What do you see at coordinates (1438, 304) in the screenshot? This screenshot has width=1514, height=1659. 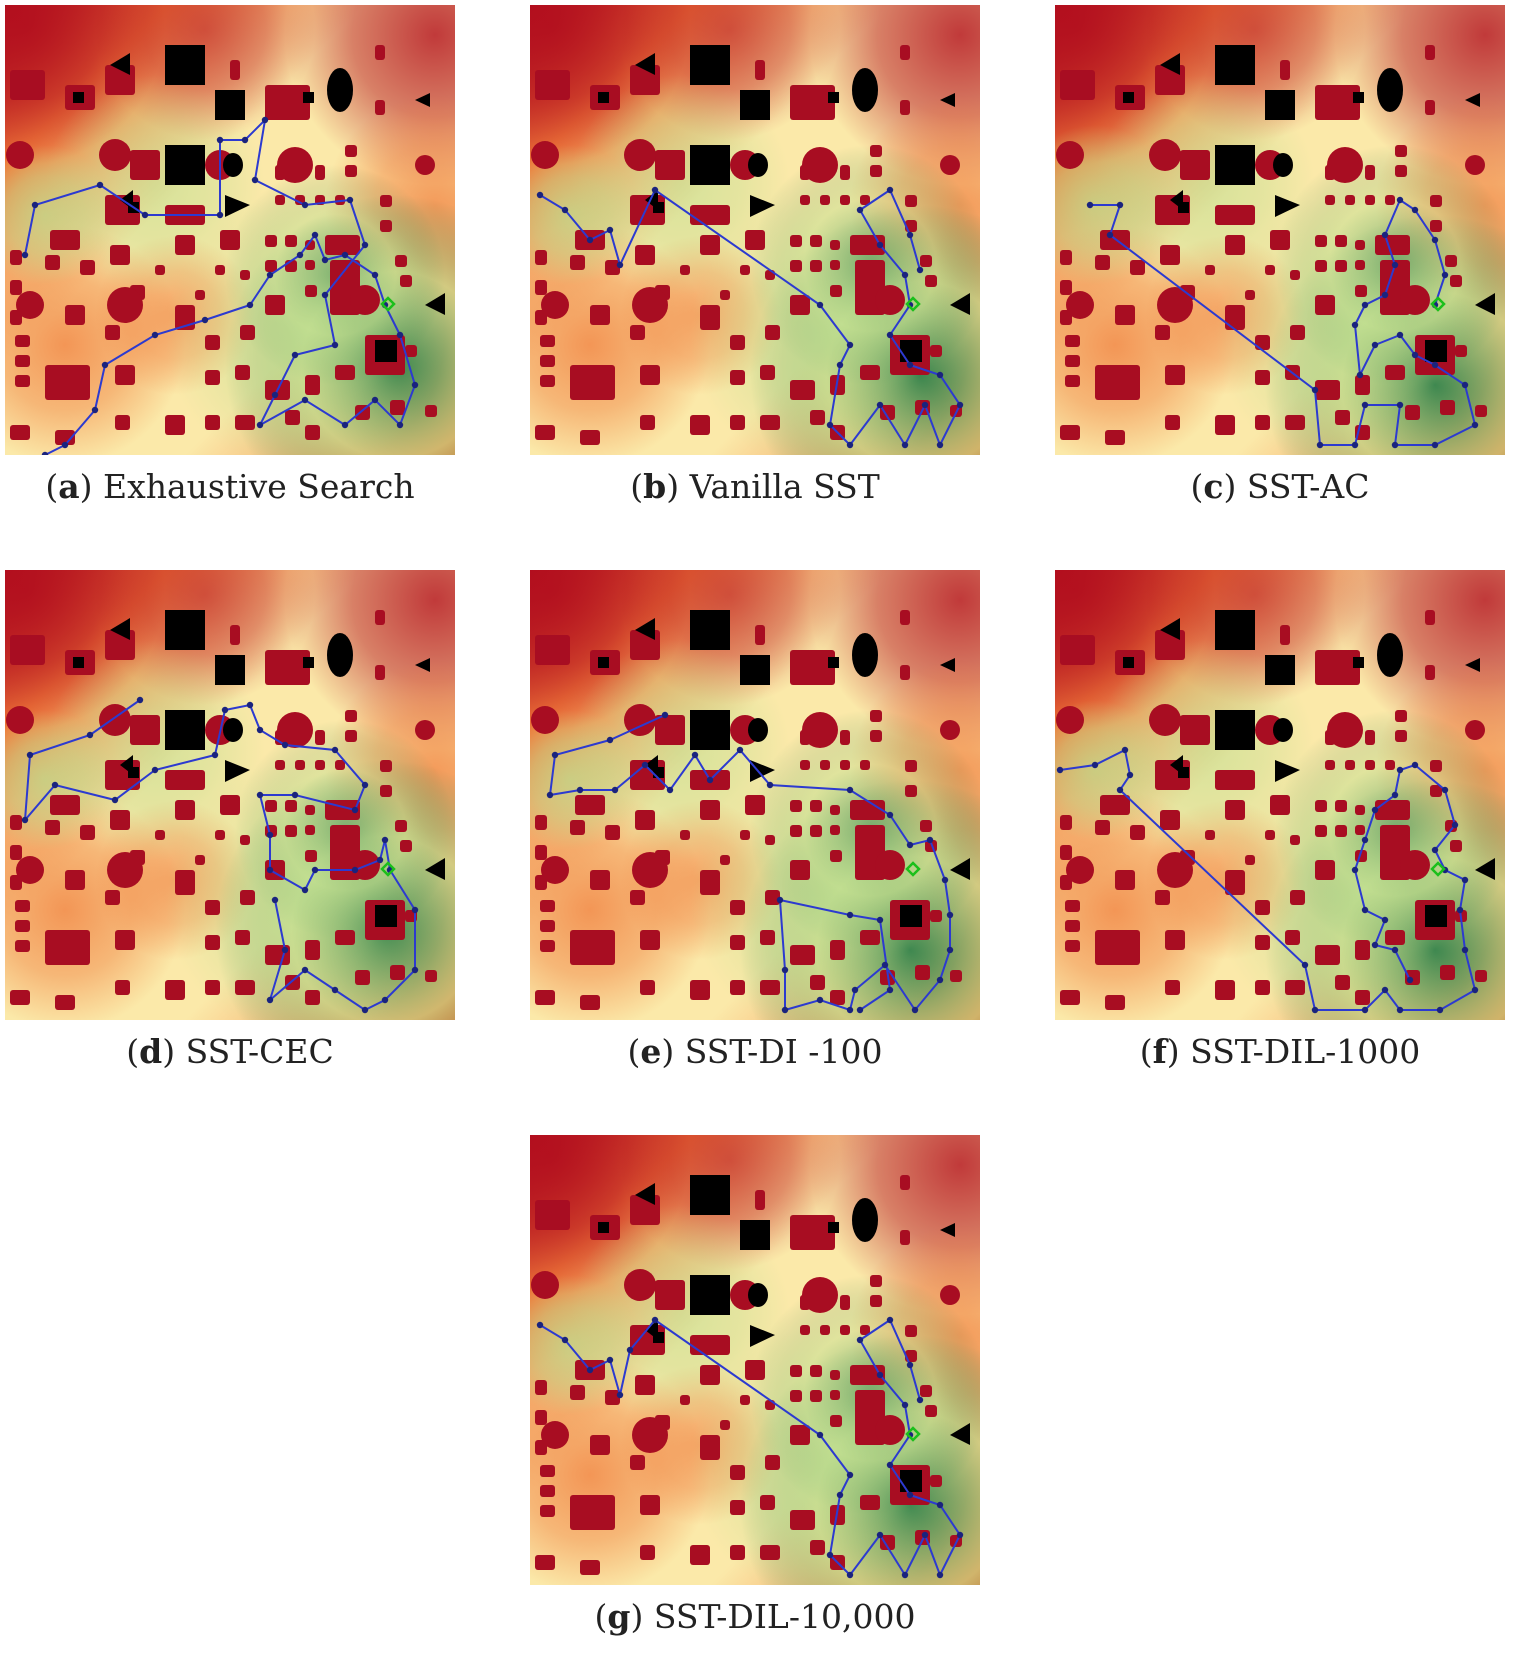 I see `target-marker` at bounding box center [1438, 304].